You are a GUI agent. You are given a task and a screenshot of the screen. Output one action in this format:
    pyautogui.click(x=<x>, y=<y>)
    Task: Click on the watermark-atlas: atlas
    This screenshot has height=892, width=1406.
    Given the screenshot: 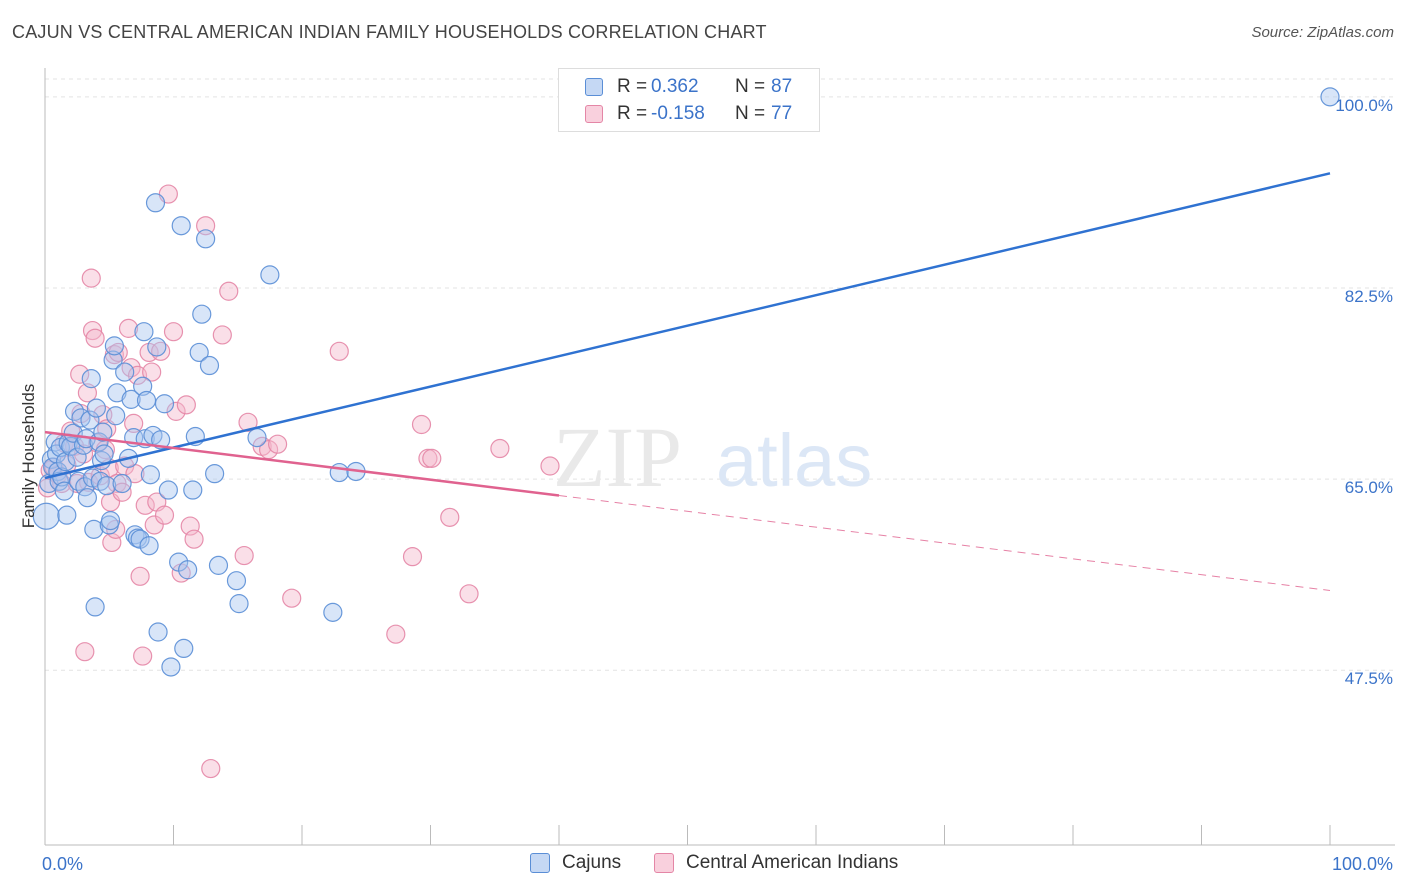 What is the action you would take?
    pyautogui.click(x=794, y=460)
    